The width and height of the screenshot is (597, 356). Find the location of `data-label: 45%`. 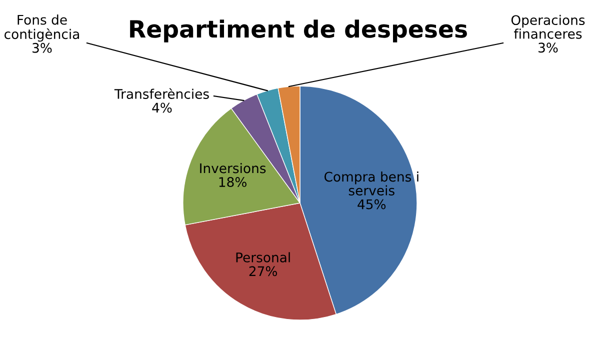

data-label: 45% is located at coordinates (372, 204).